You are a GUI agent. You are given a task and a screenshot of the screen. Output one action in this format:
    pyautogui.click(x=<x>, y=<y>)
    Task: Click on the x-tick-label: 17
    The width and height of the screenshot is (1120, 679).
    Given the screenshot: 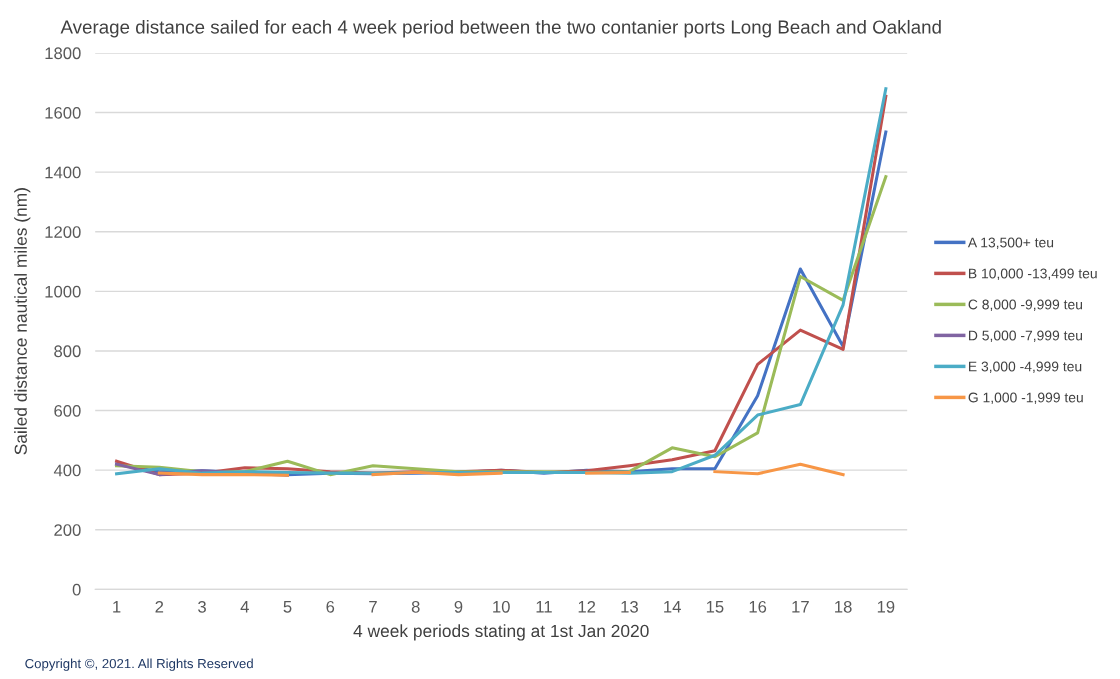 What is the action you would take?
    pyautogui.click(x=800, y=607)
    